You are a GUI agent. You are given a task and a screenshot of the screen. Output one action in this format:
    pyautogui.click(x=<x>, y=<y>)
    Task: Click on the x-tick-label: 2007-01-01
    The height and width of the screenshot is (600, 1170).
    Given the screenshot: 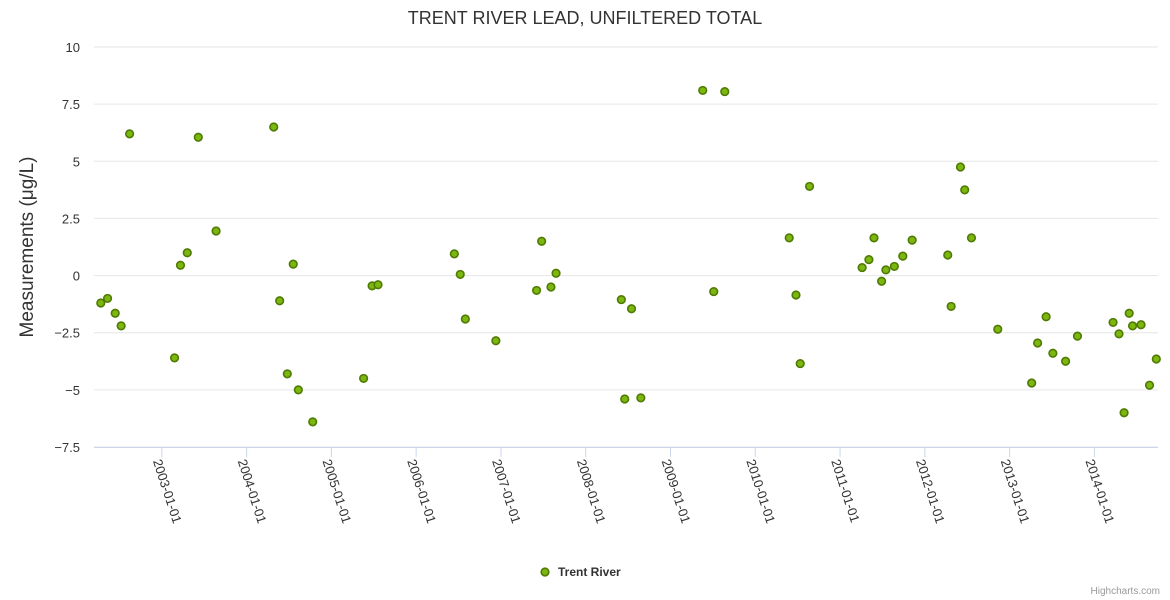 What is the action you would take?
    pyautogui.click(x=506, y=491)
    